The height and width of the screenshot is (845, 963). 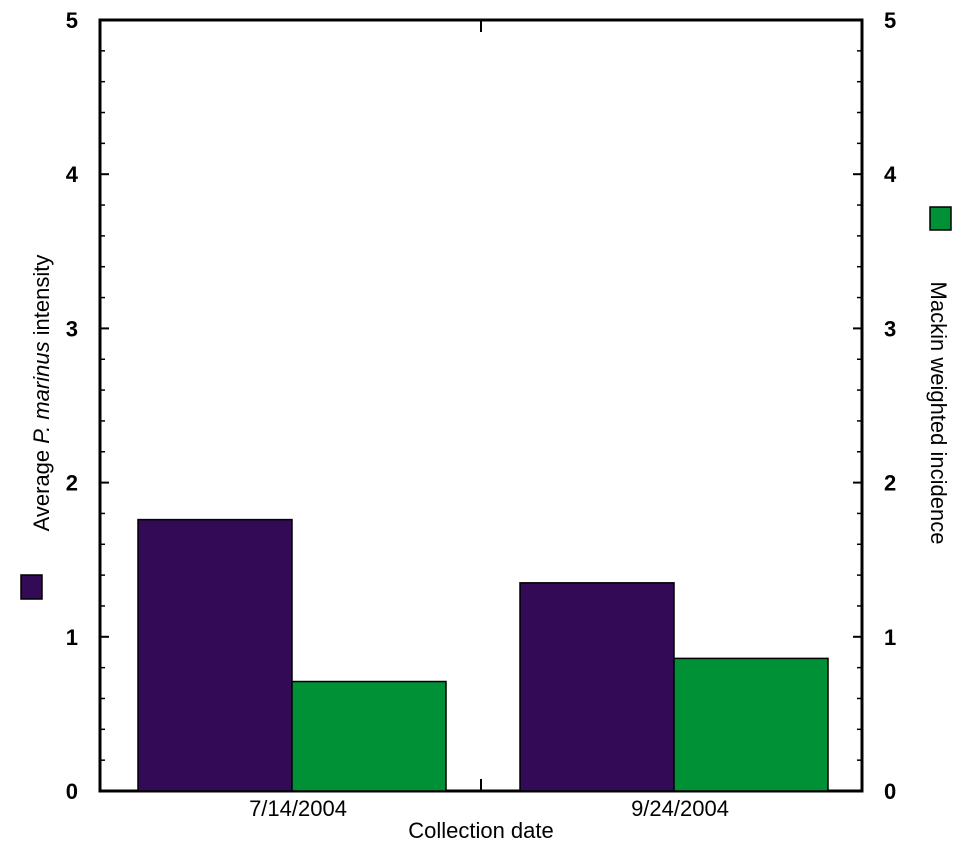 What do you see at coordinates (890, 791) in the screenshot?
I see `right-tick-label-0: 0` at bounding box center [890, 791].